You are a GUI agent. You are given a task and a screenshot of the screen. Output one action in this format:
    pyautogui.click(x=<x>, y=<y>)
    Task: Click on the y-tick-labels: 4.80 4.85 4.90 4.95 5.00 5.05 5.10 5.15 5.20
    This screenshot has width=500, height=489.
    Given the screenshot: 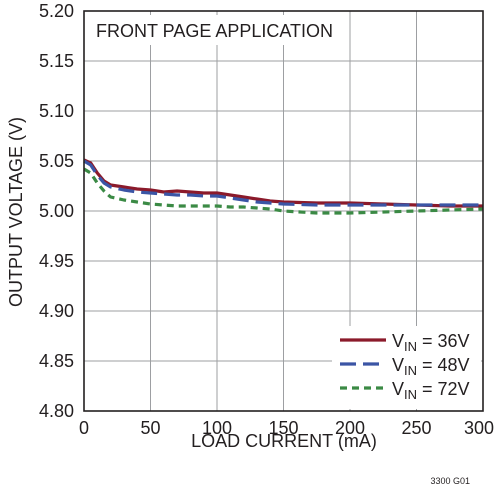 What is the action you would take?
    pyautogui.click(x=56, y=211)
    